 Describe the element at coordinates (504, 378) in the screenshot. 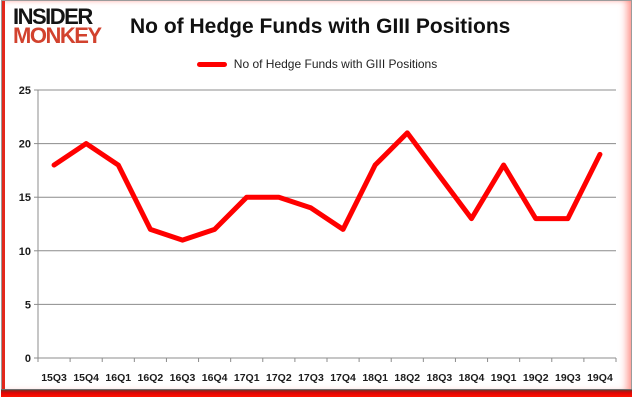

I see `x-tick-label: 19Q1` at that location.